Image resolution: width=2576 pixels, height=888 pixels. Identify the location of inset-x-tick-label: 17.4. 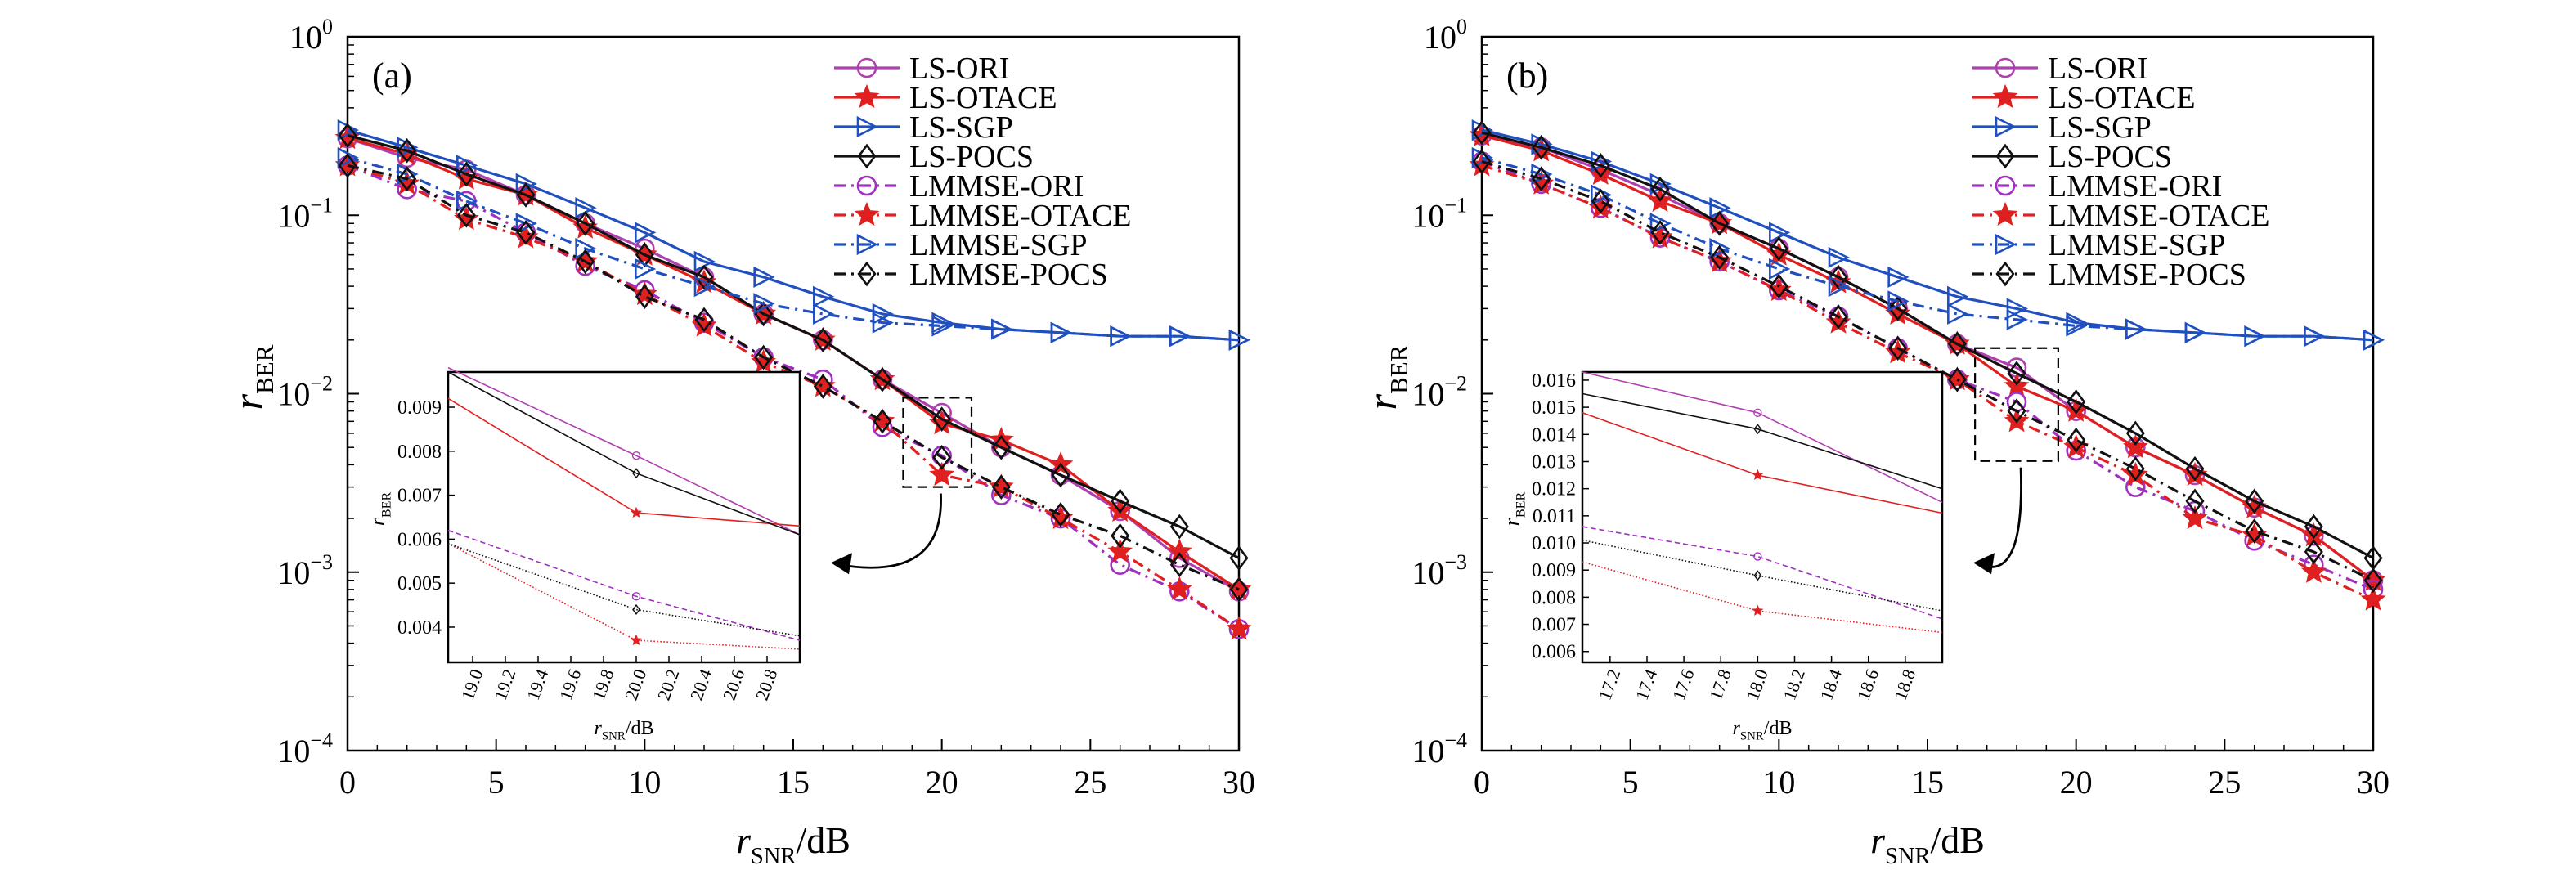
(1646, 684).